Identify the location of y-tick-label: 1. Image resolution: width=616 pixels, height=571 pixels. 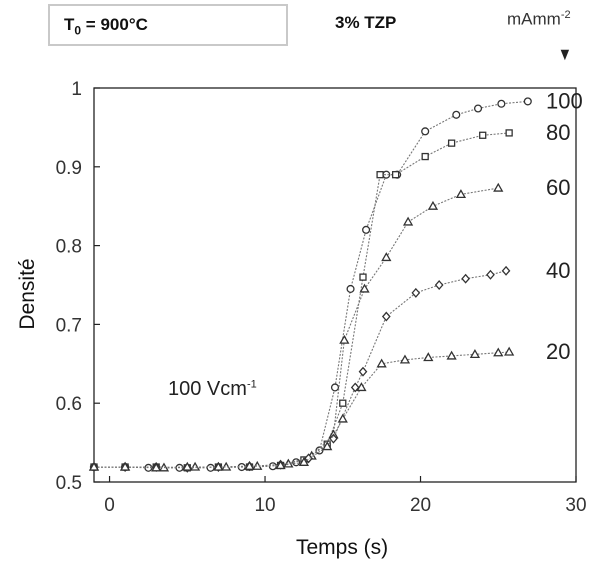
(76, 89).